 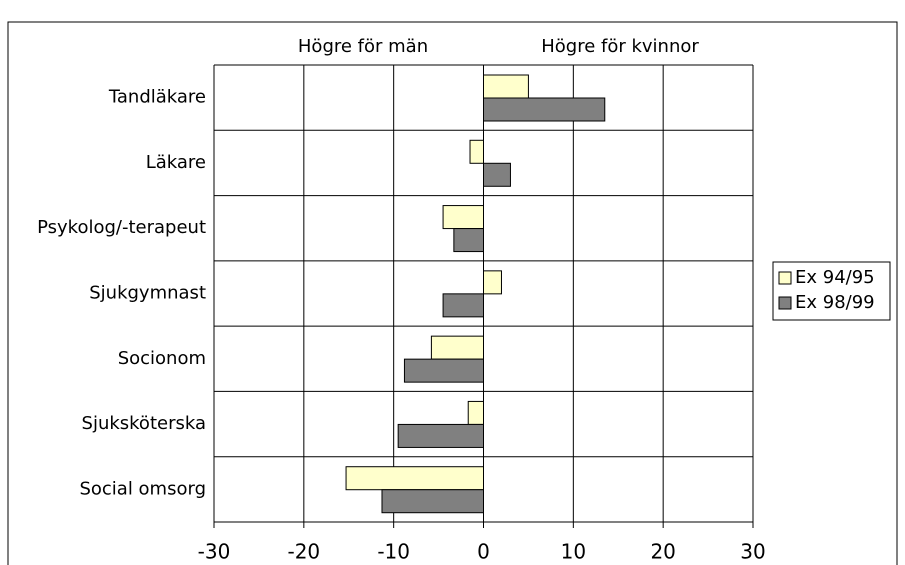 I want to click on y-tick-label: Psykolog/-terapeut, so click(x=121, y=227).